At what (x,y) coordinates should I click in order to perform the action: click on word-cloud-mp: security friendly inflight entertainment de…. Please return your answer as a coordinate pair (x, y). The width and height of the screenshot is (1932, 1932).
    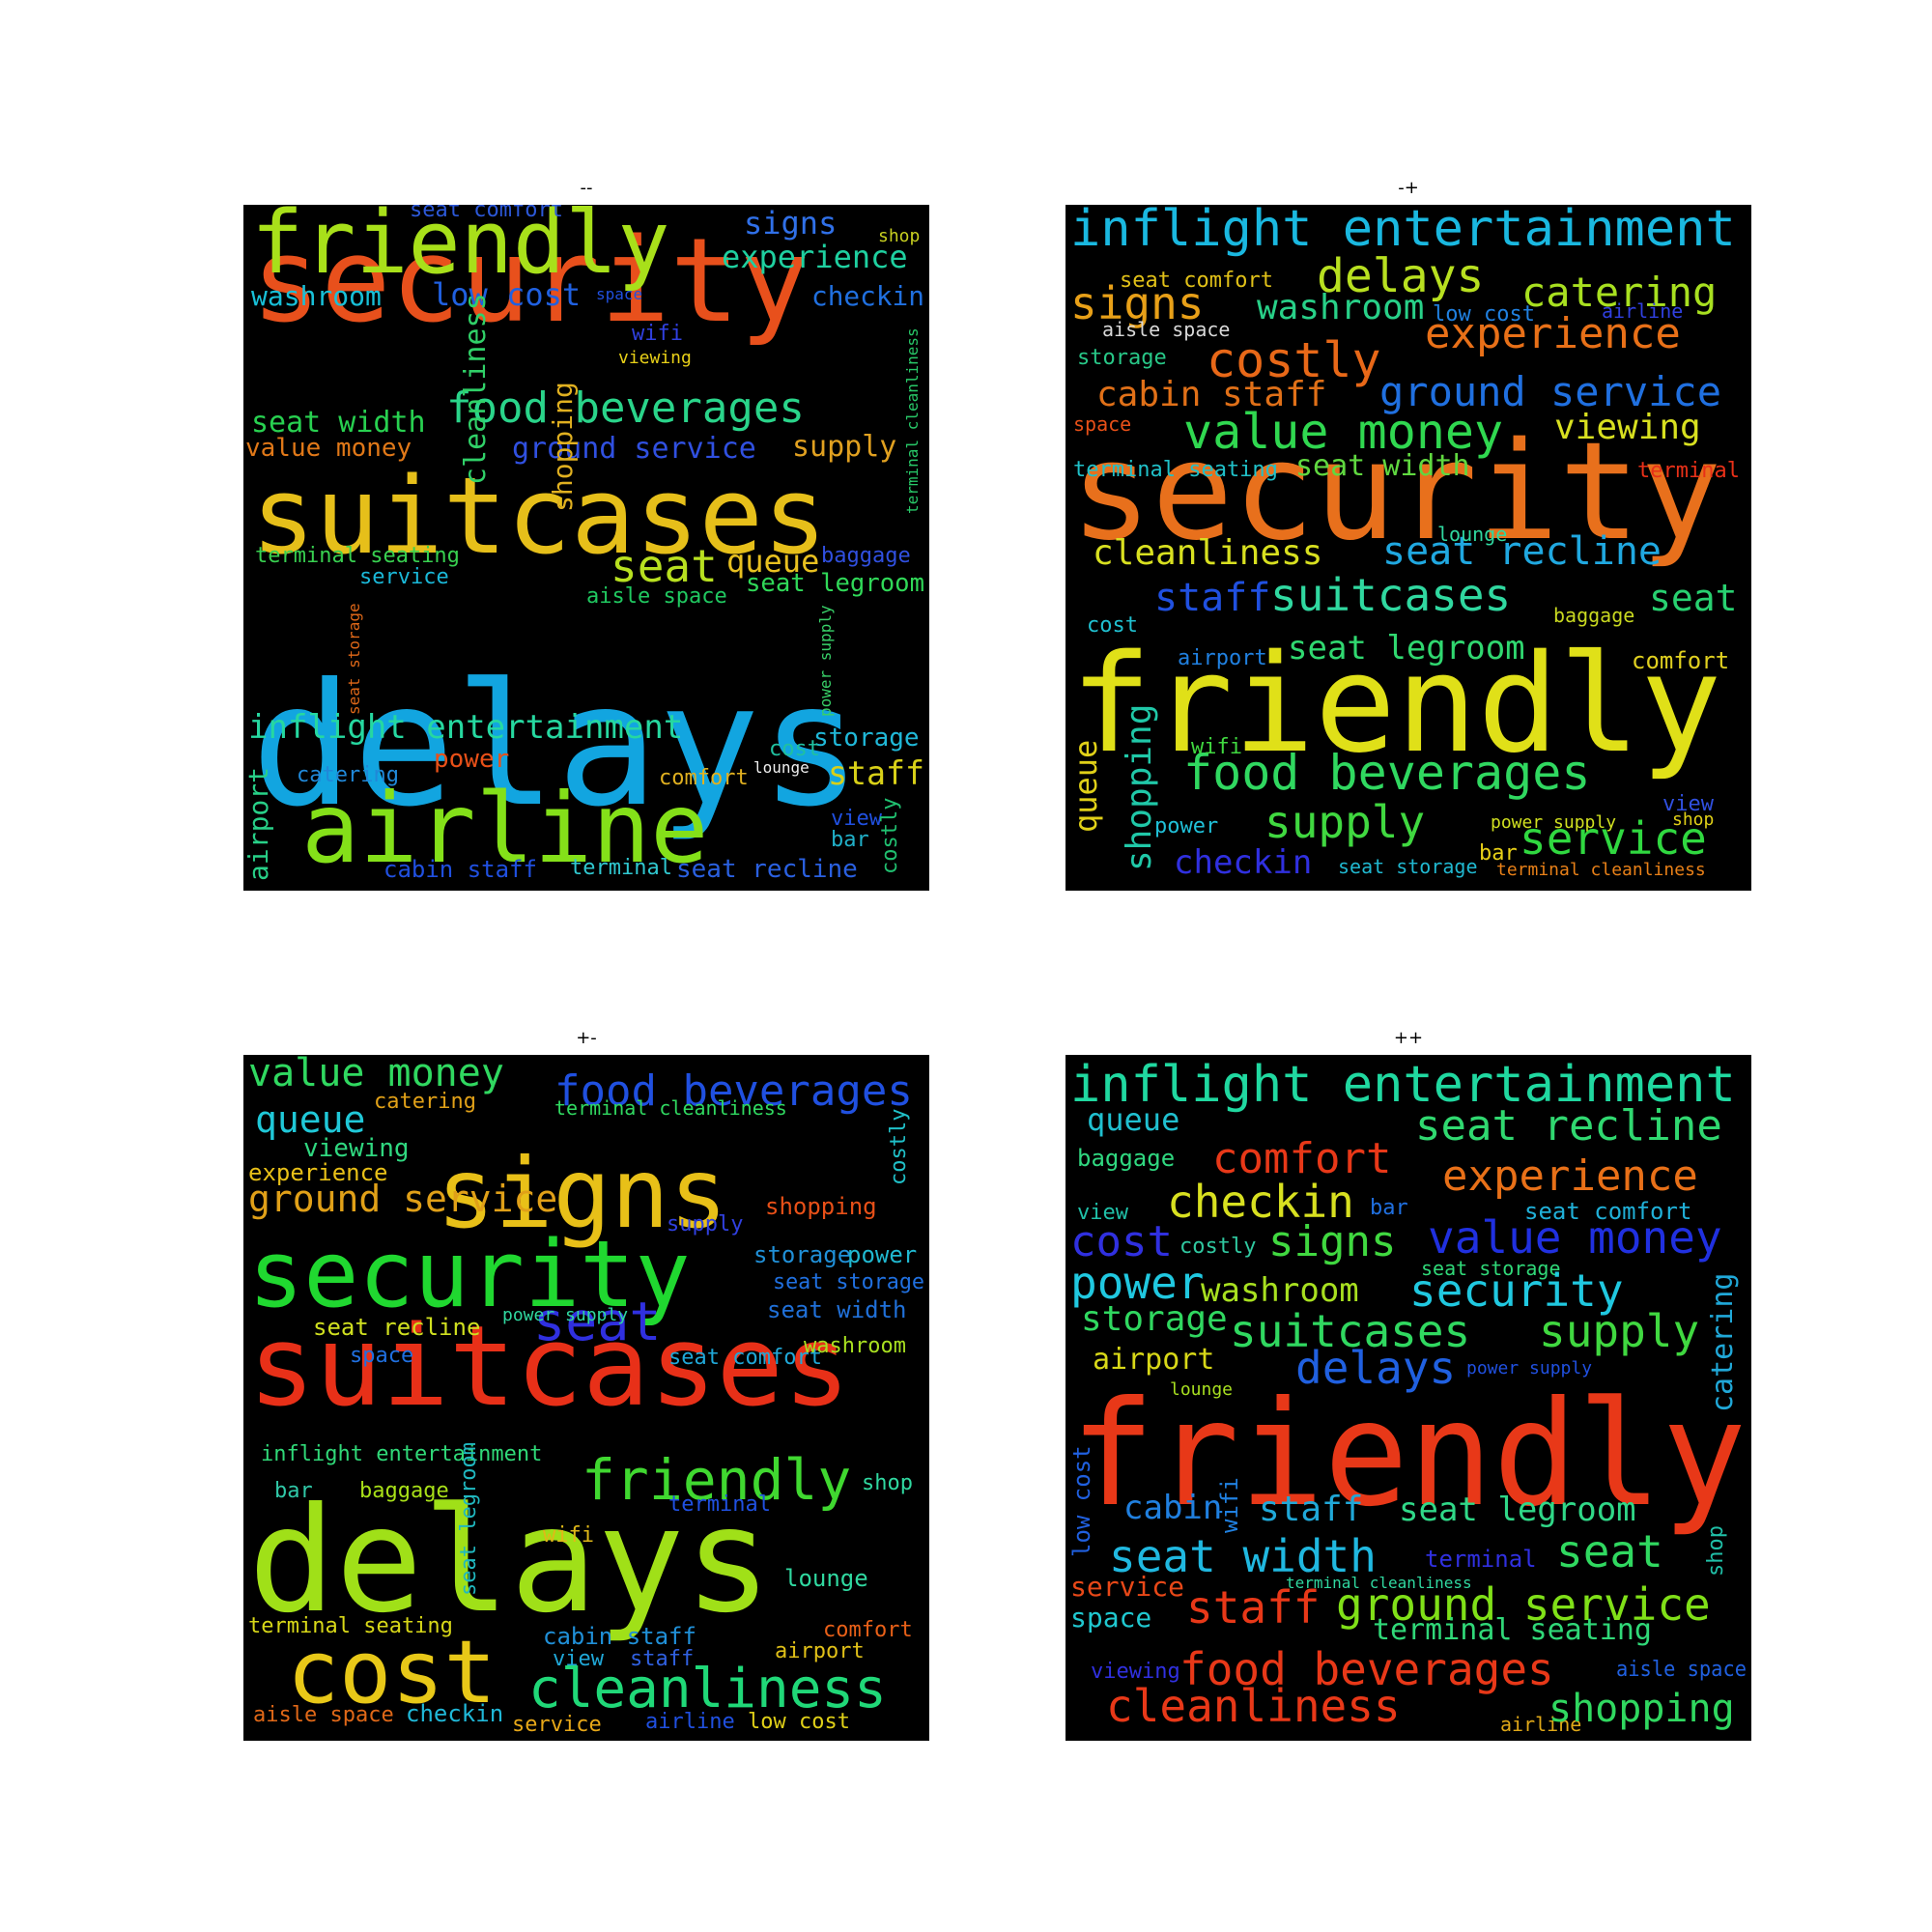
    Looking at the image, I should click on (1408, 548).